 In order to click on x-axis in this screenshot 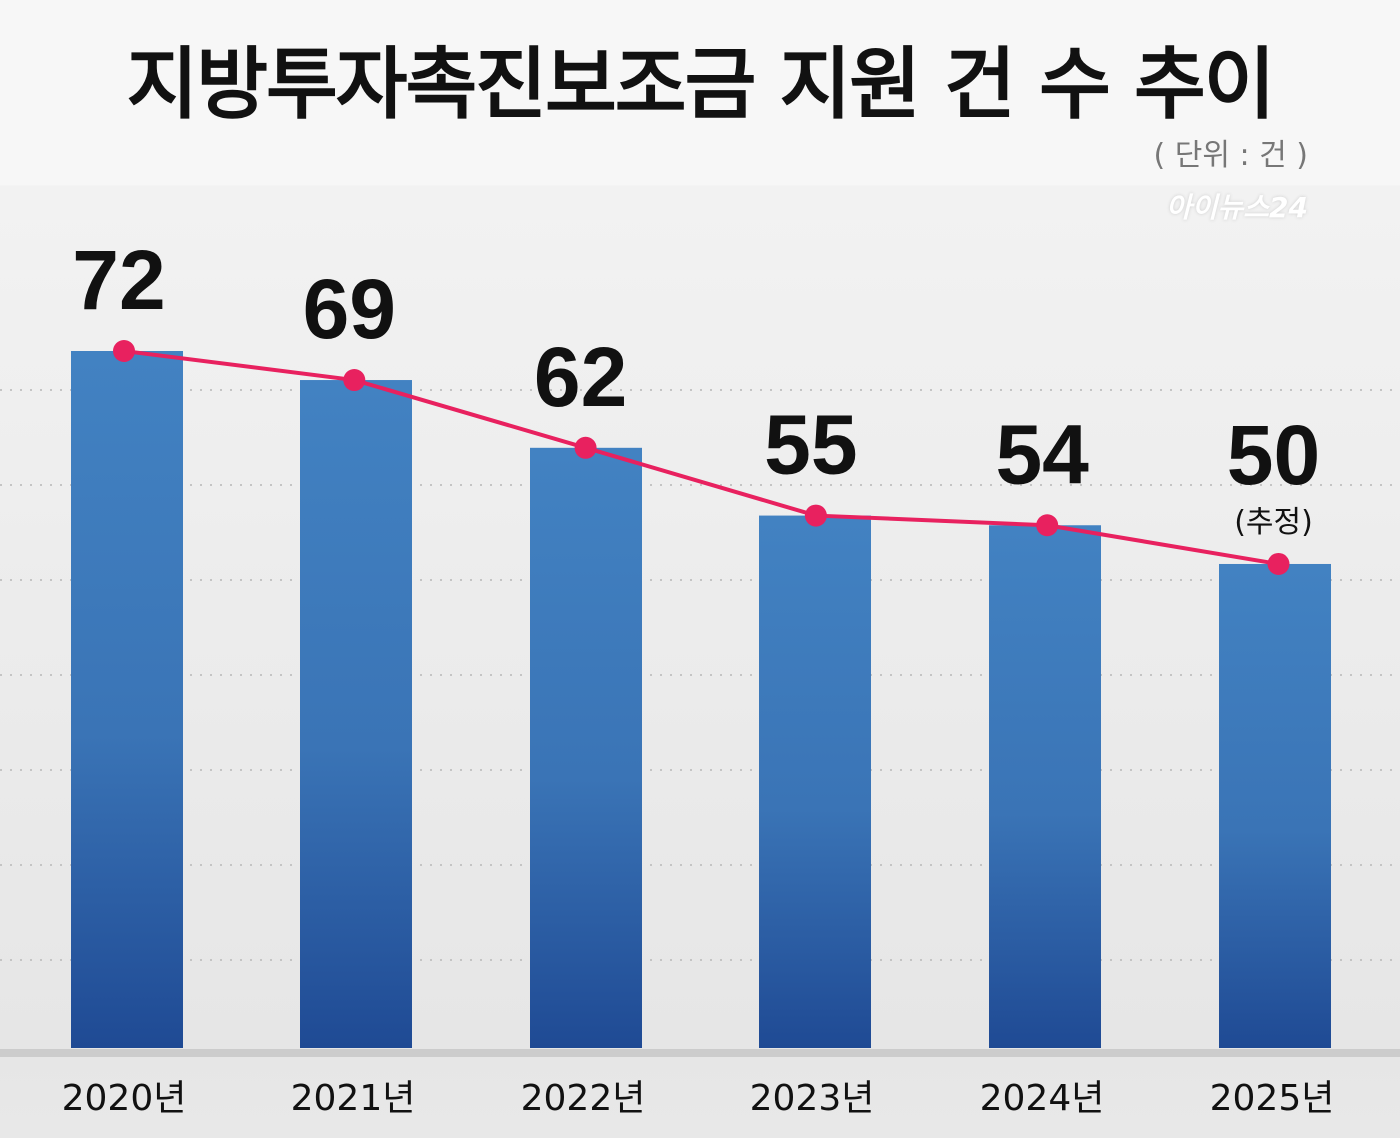, I will do `click(700, 1053)`.